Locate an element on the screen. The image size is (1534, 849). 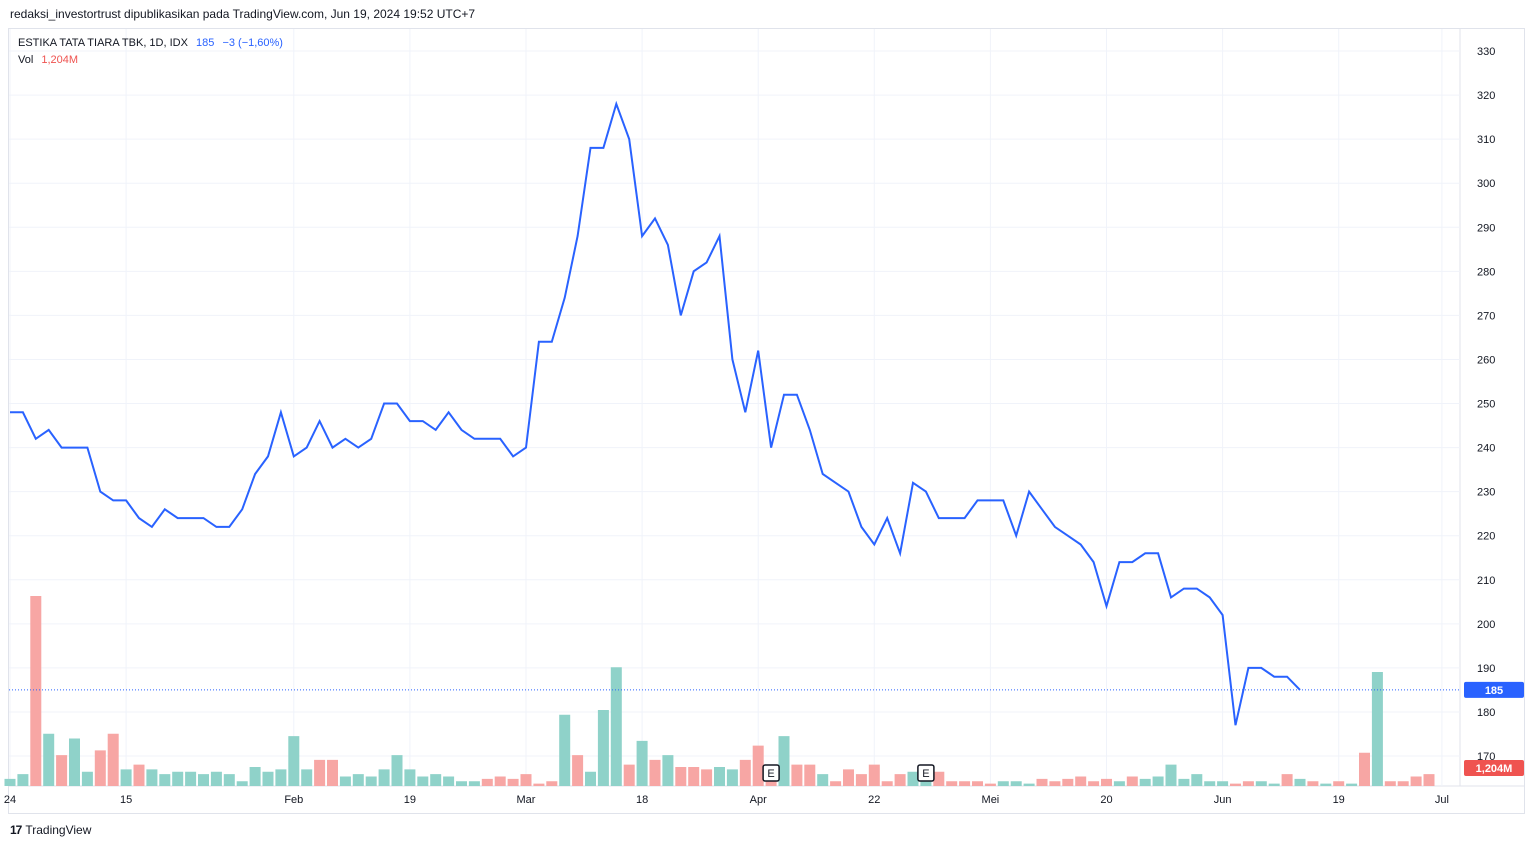
x-tick-label: 22 is located at coordinates (874, 800).